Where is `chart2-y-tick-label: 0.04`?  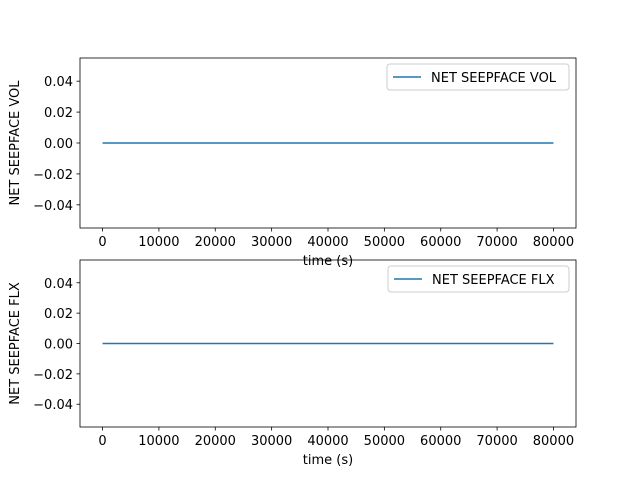 chart2-y-tick-label: 0.04 is located at coordinates (58, 284).